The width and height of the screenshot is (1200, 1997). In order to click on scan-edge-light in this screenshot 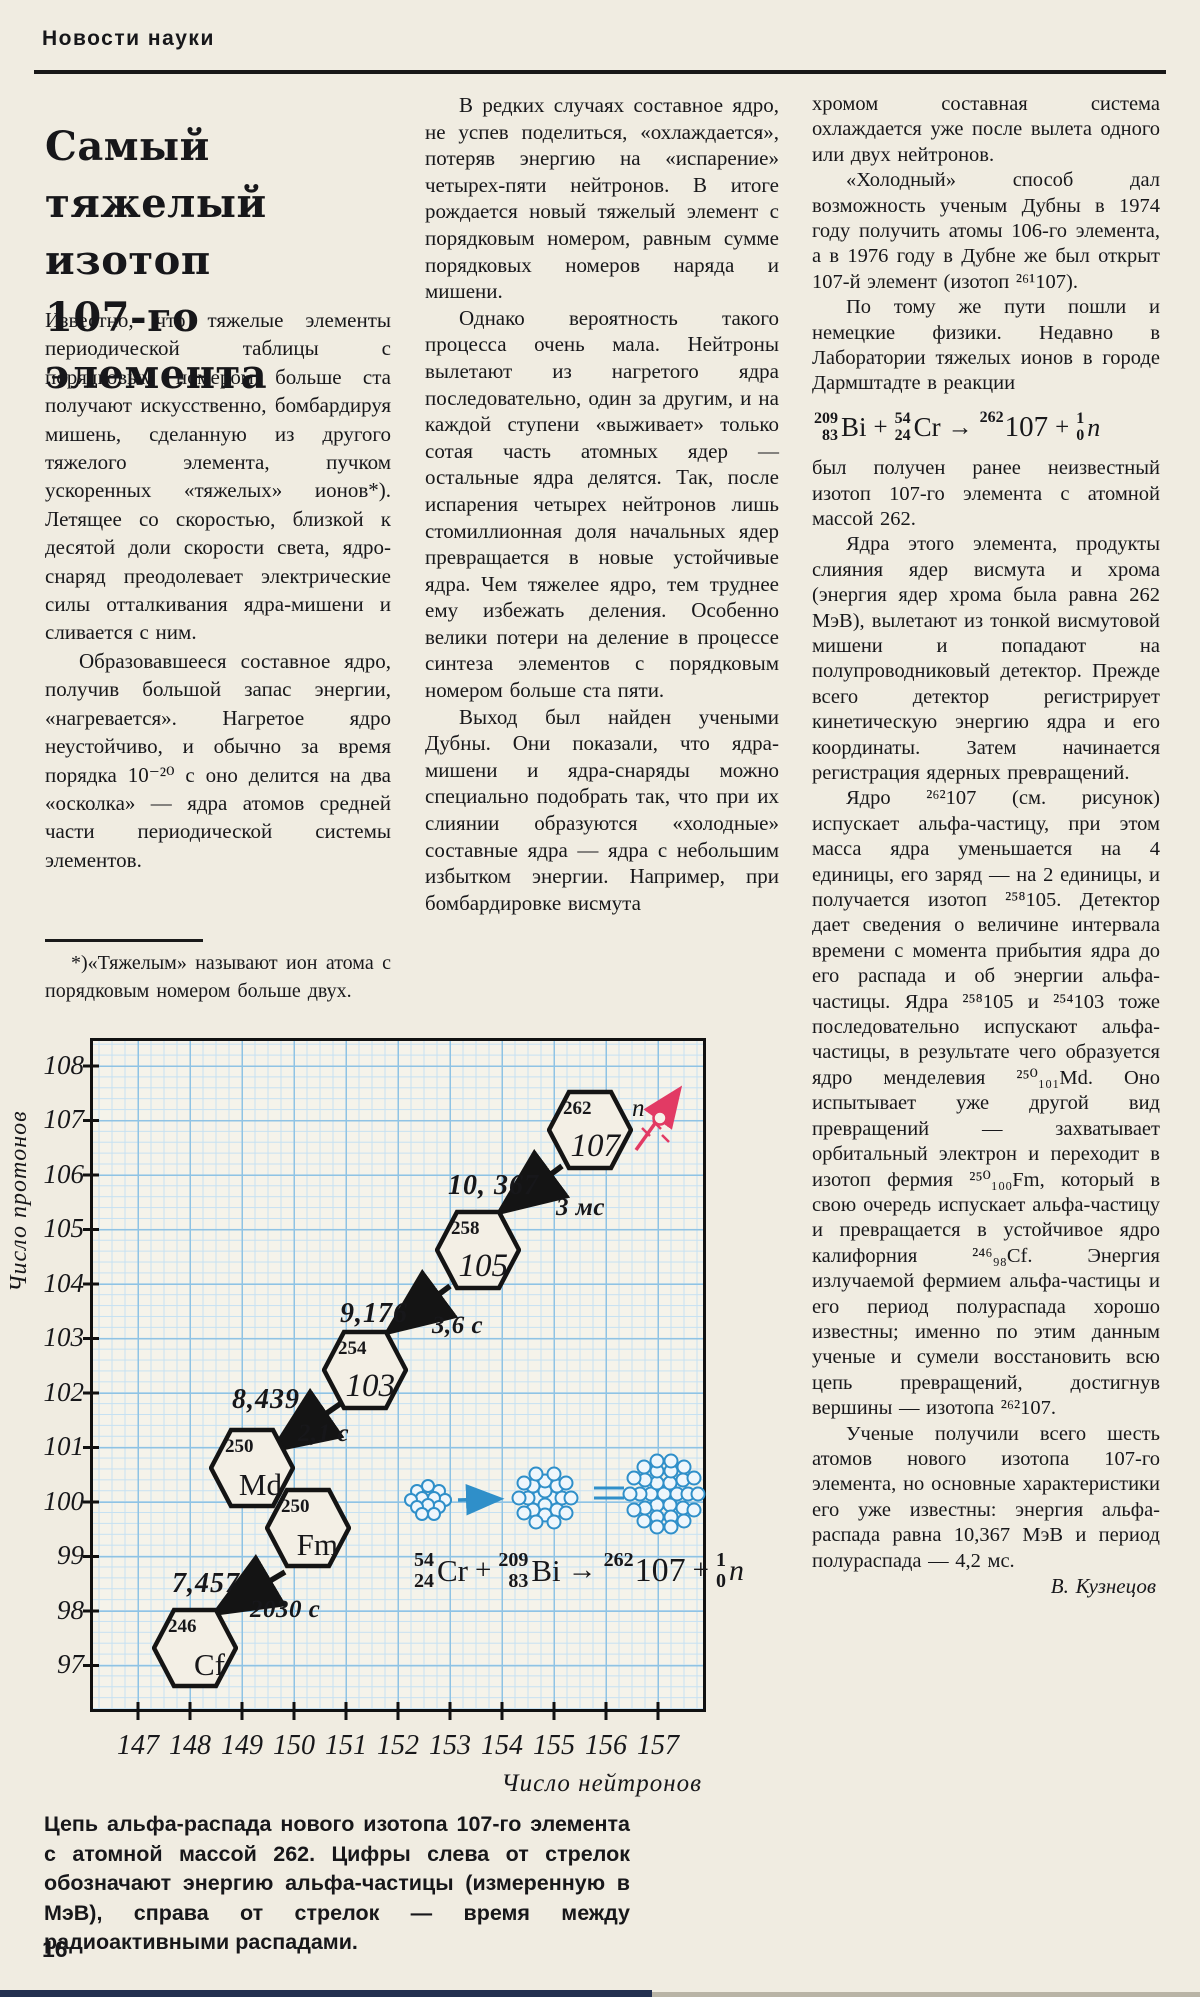, I will do `click(926, 1994)`.